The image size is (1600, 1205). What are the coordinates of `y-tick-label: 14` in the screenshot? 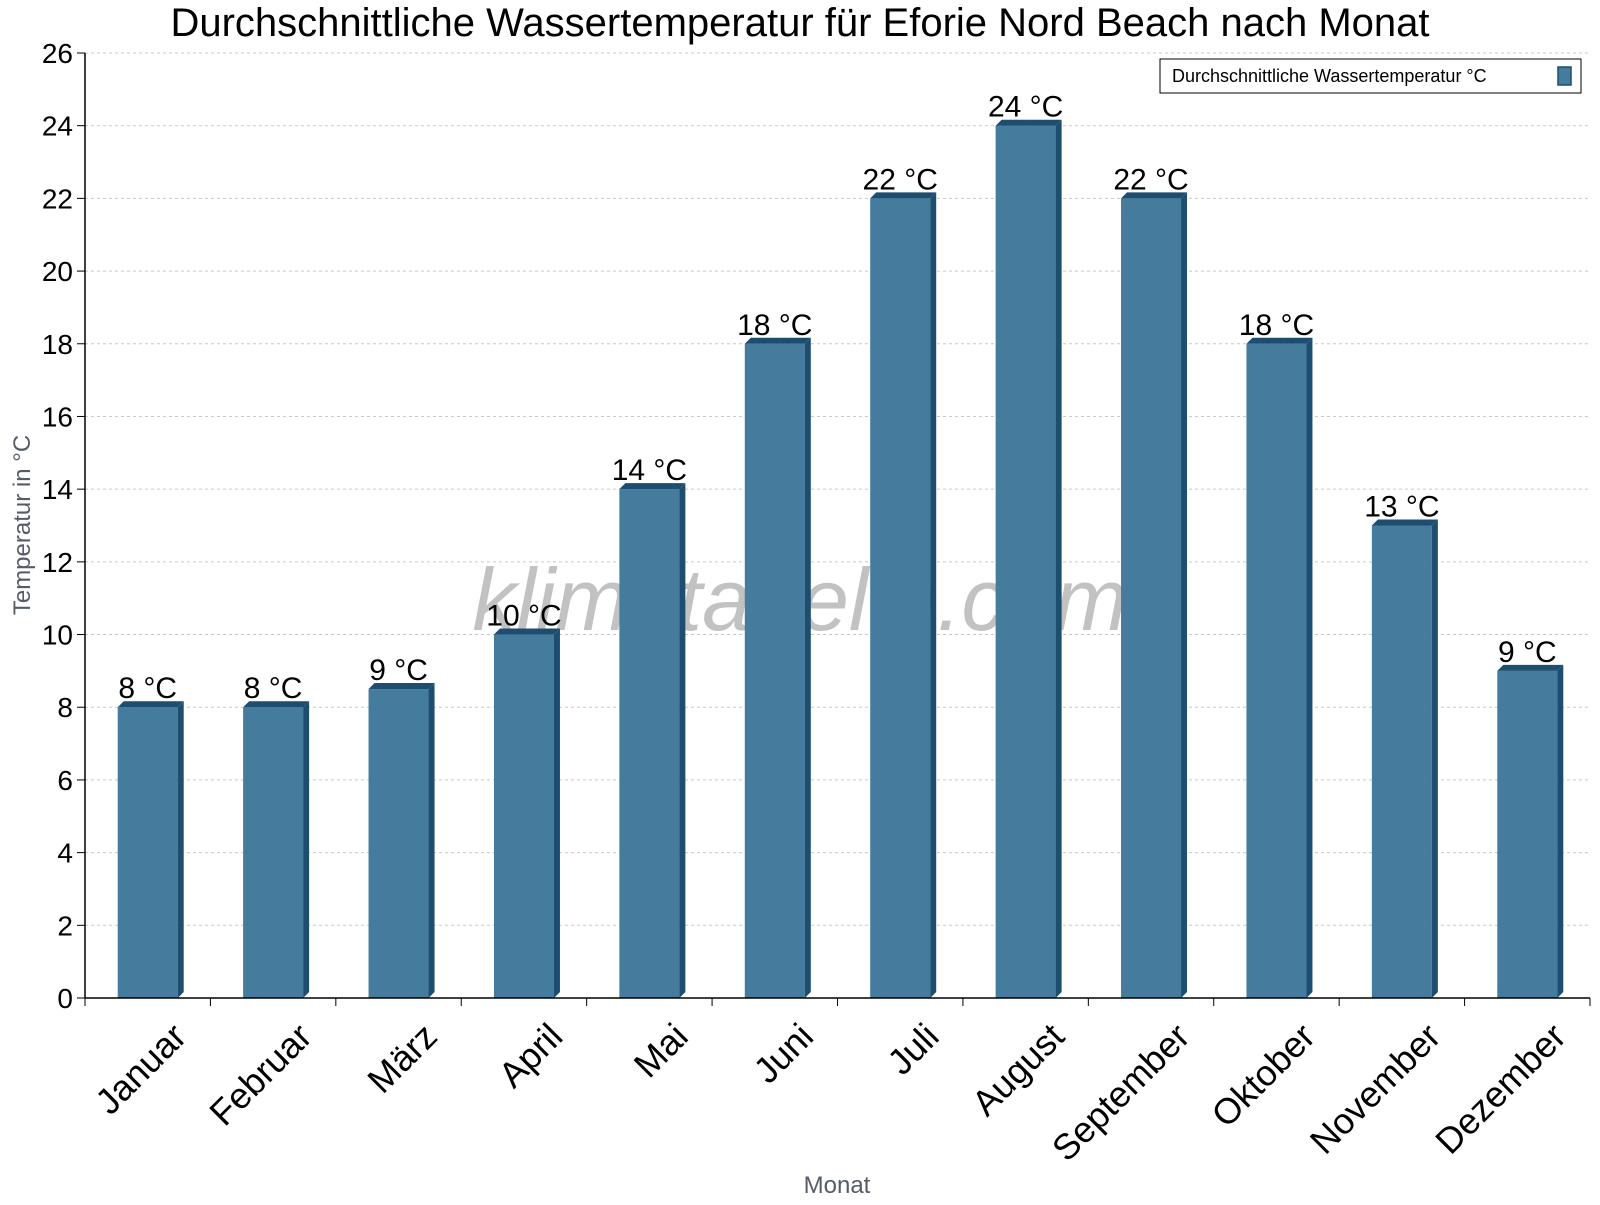 It's located at (57, 489).